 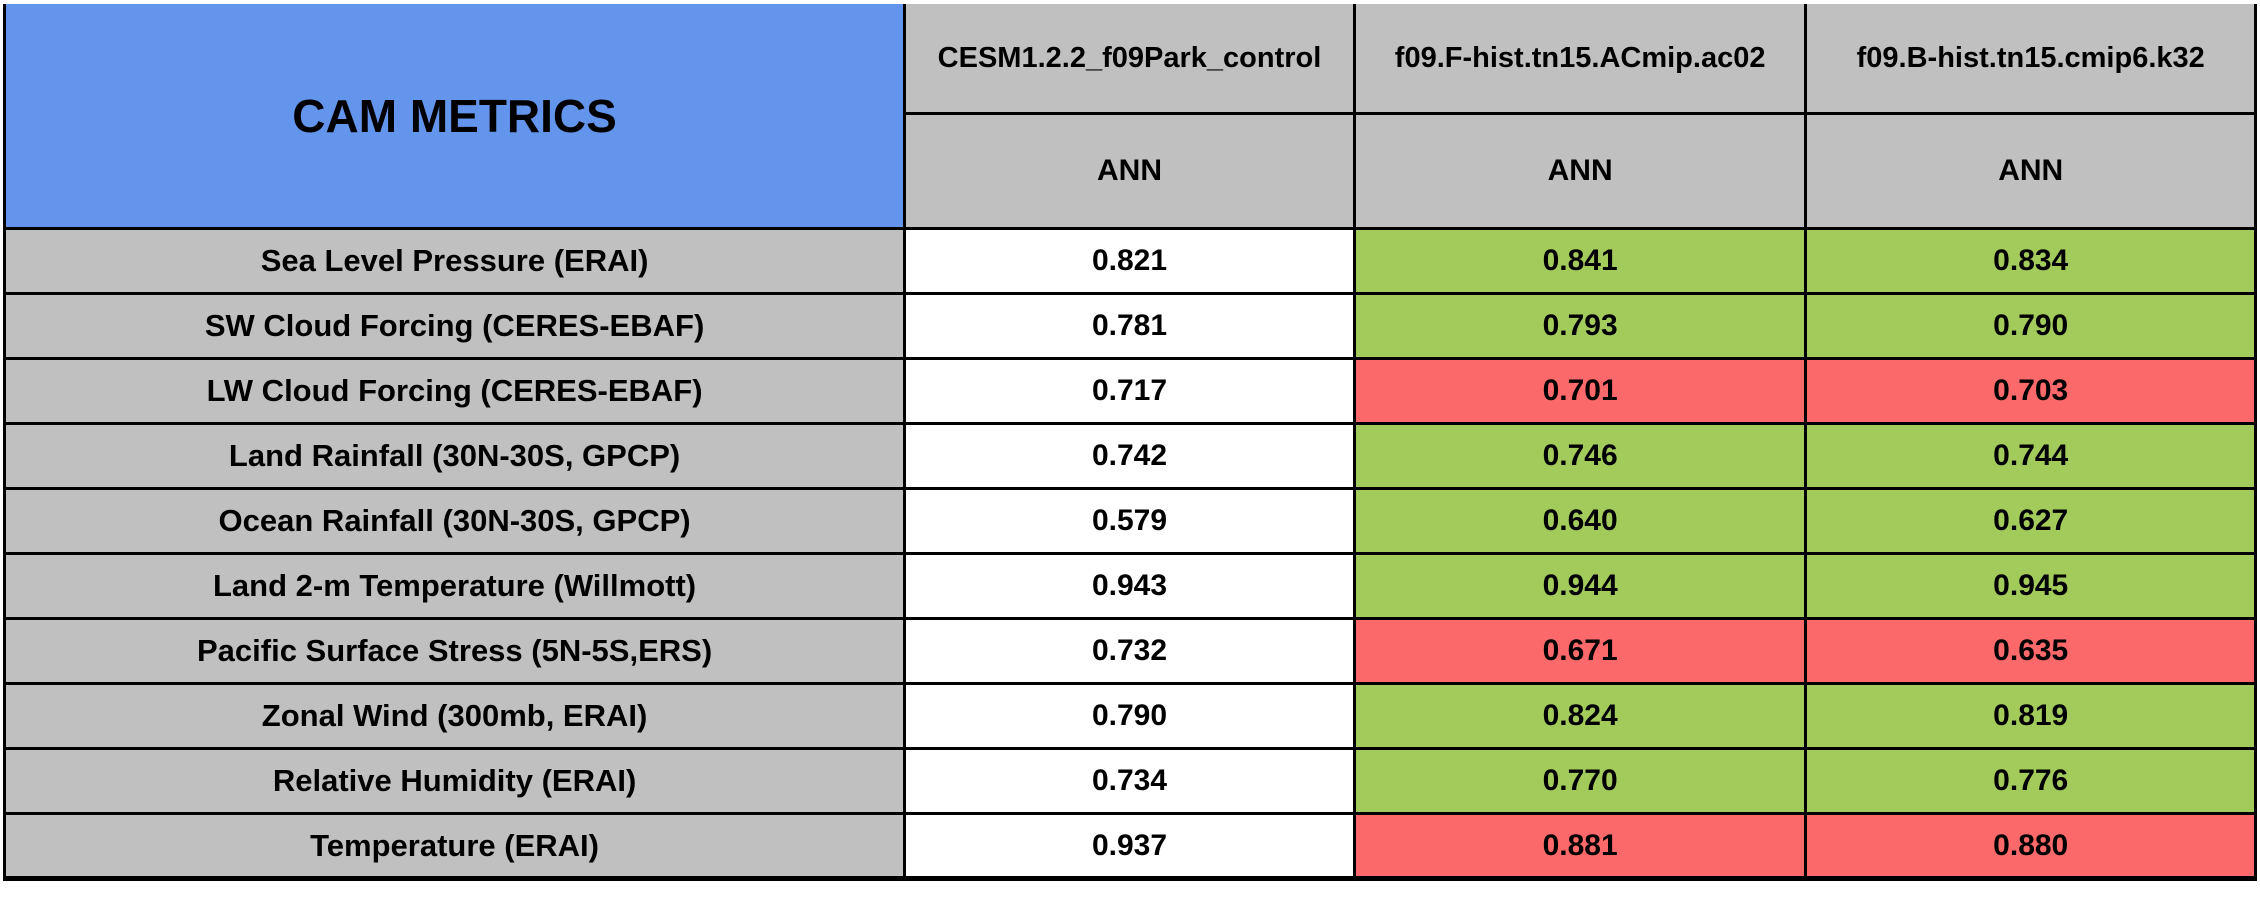 I want to click on value-cell: 0.635, so click(x=2030, y=651).